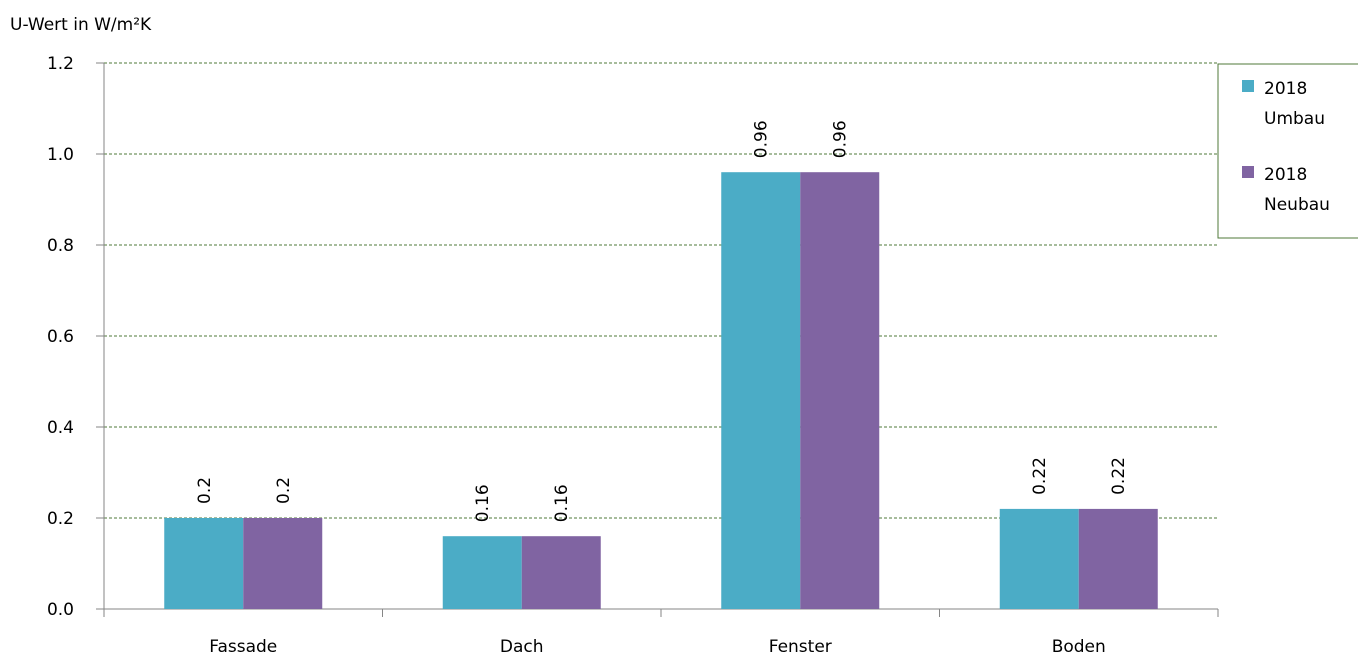 The width and height of the screenshot is (1358, 662). Describe the element at coordinates (522, 647) in the screenshot. I see `x-tick-label: Dach` at that location.